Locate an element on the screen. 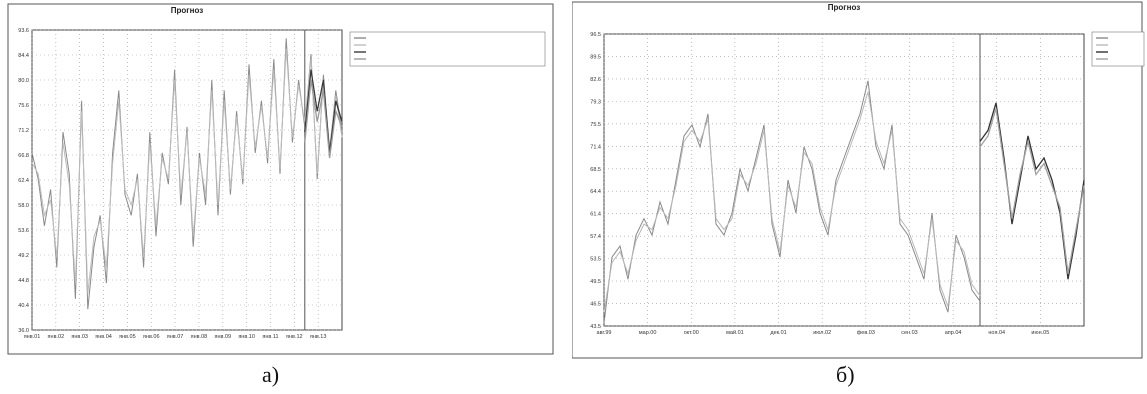 The image size is (1147, 394). y-tick-label: 89.5 is located at coordinates (595, 57).